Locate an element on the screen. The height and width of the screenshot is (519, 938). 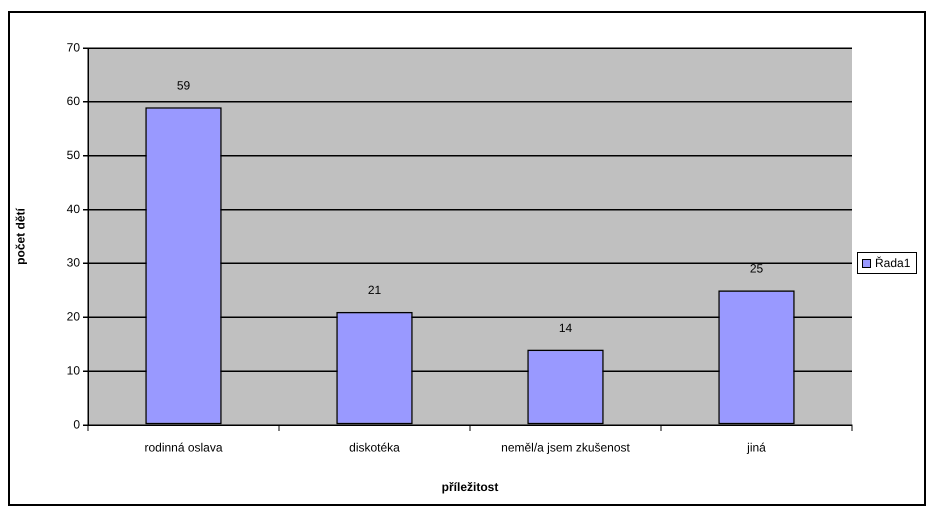
y-tick-label: 40 is located at coordinates (73, 209).